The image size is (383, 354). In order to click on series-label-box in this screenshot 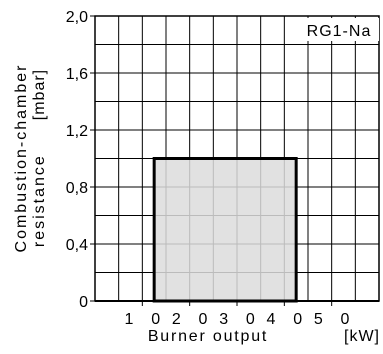, I will do `click(339, 29)`.